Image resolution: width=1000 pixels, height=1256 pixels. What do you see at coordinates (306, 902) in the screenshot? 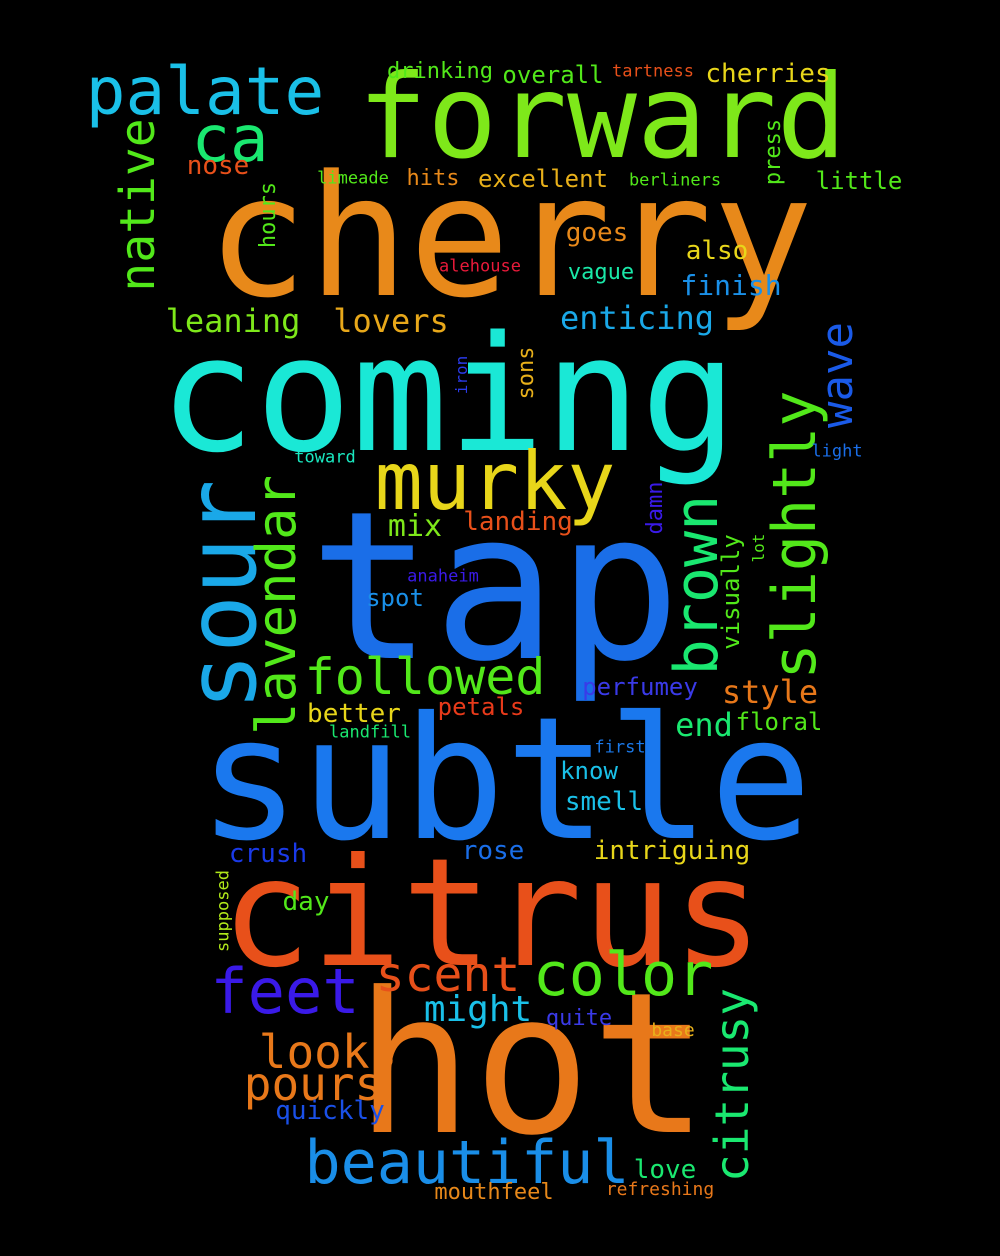
I see `word-day: day` at bounding box center [306, 902].